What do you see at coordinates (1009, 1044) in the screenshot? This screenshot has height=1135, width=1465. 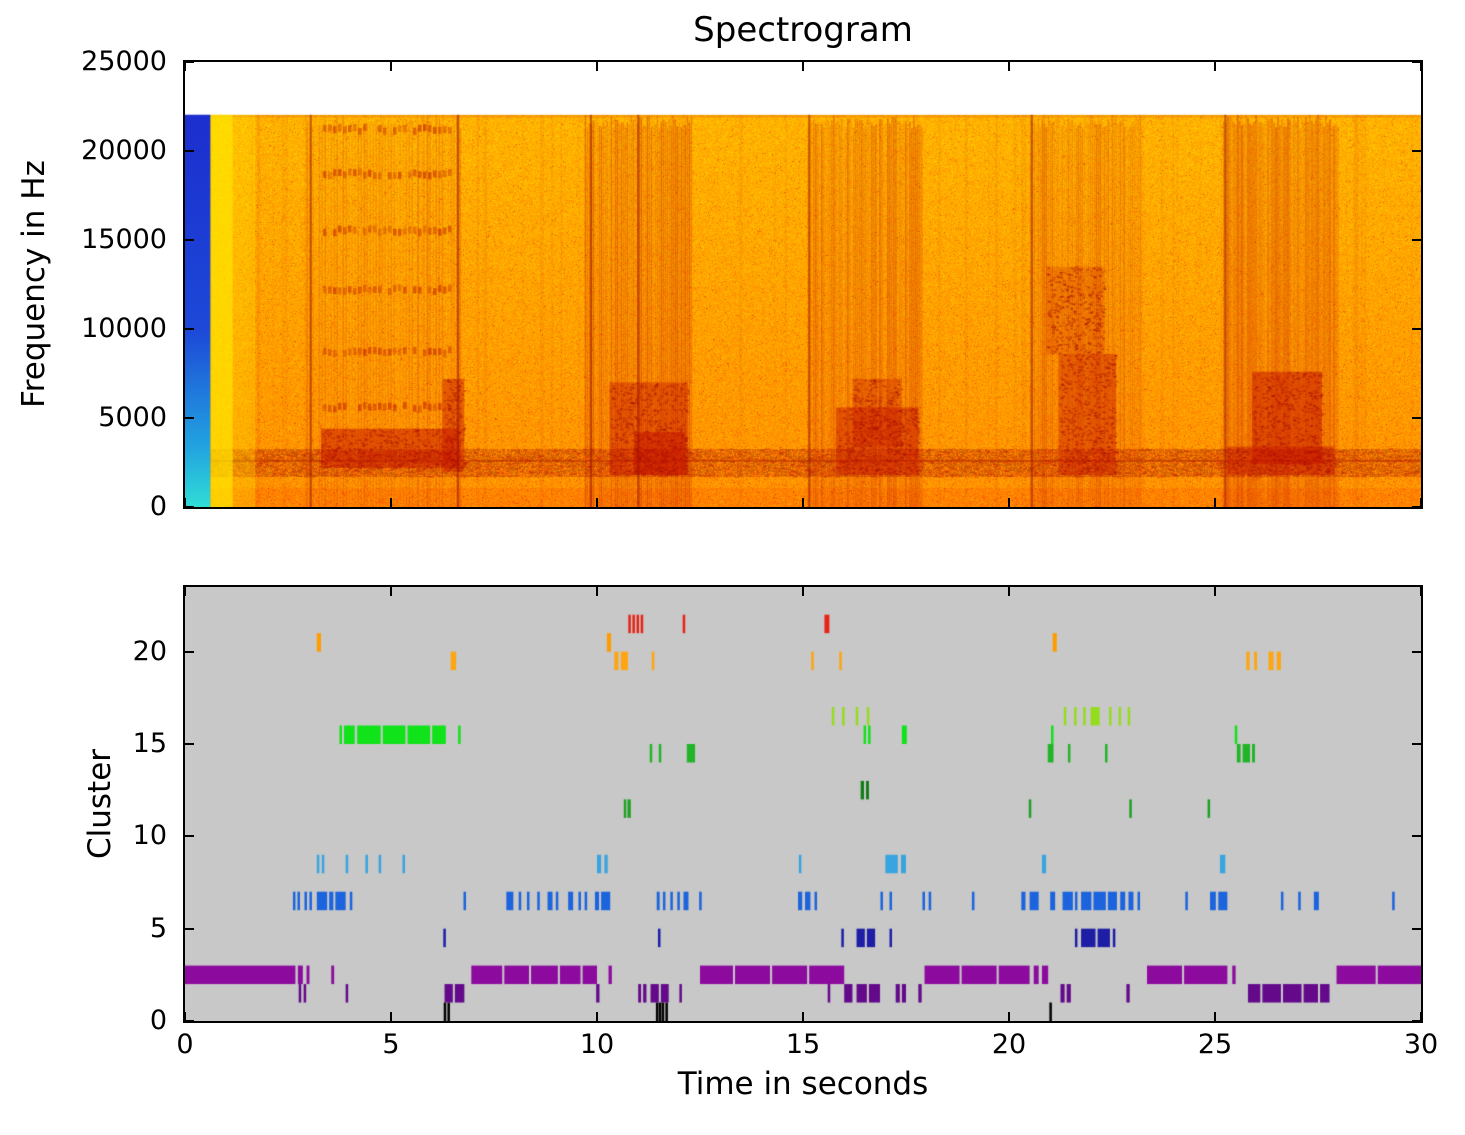 I see `x-tick-label: 20` at bounding box center [1009, 1044].